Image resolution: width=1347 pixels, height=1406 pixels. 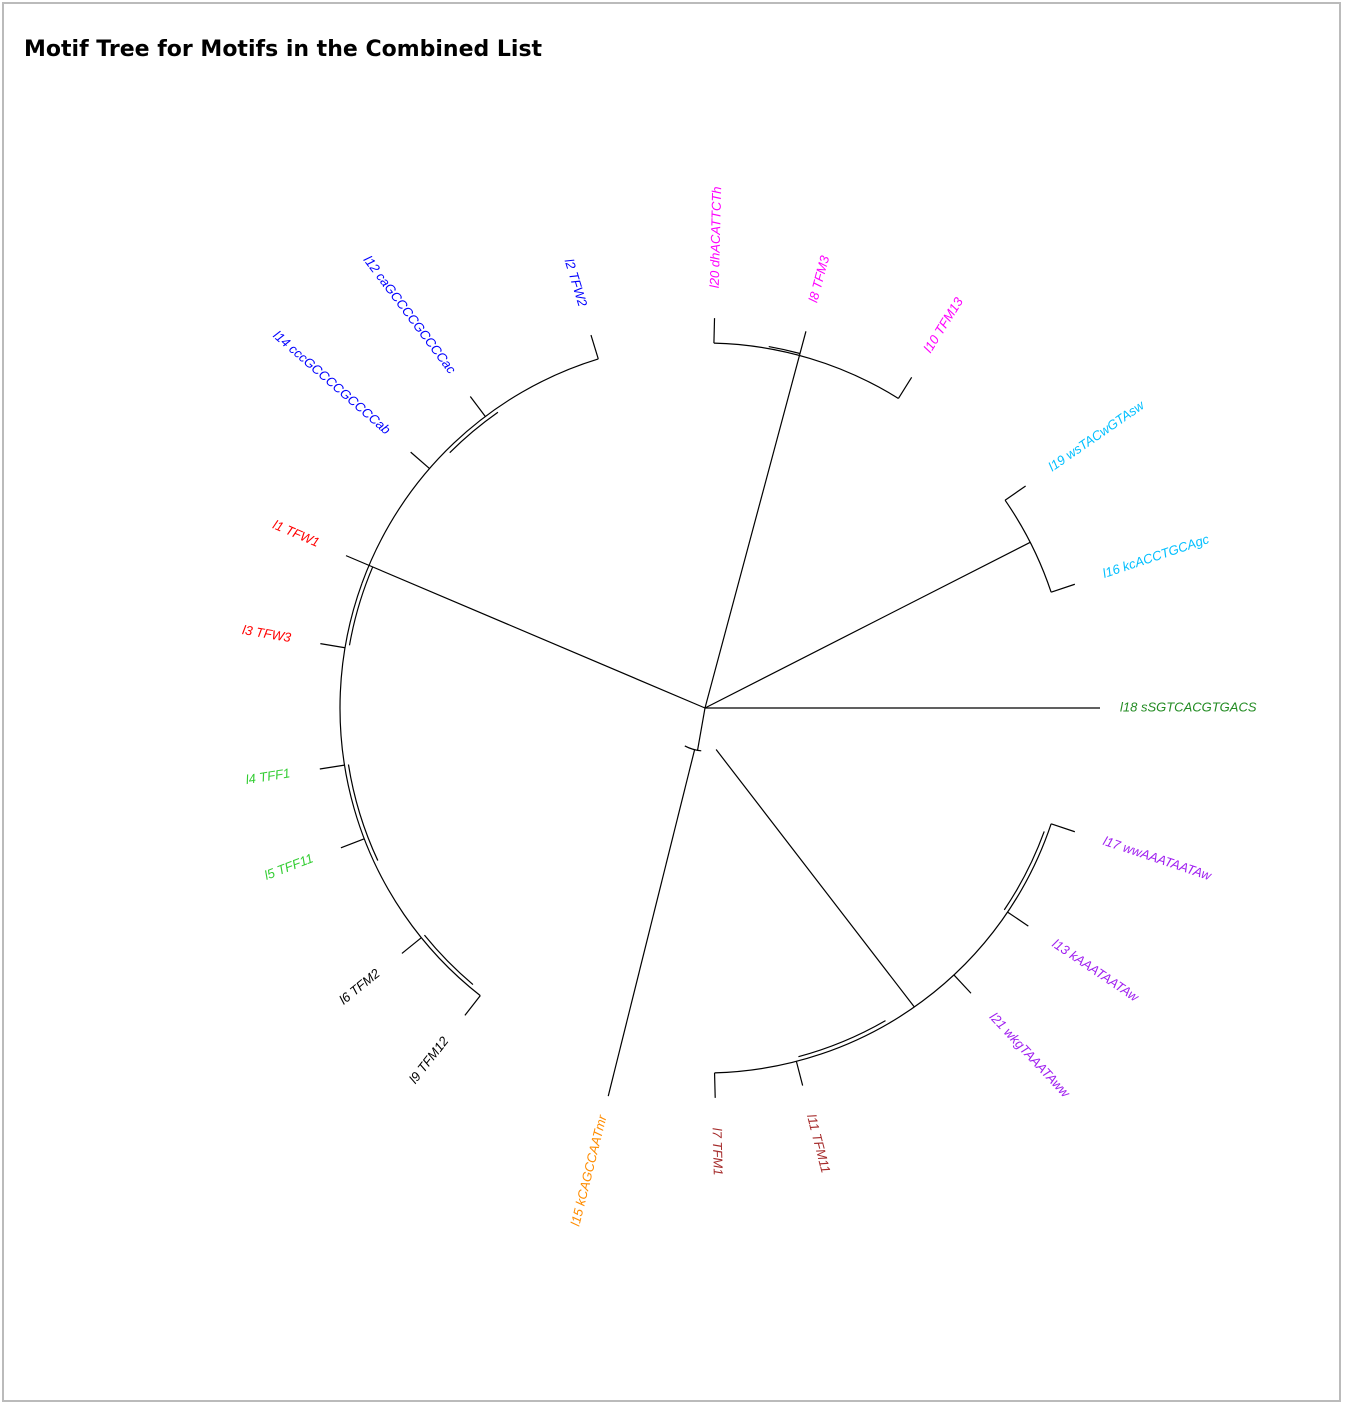 I want to click on leaf-label-l11: l11 TFM11, so click(x=819, y=1143).